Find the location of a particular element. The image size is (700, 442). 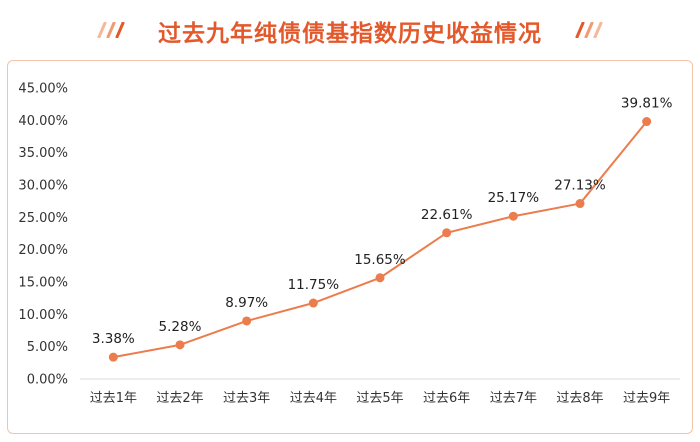

data-label: 22.61% is located at coordinates (447, 215).